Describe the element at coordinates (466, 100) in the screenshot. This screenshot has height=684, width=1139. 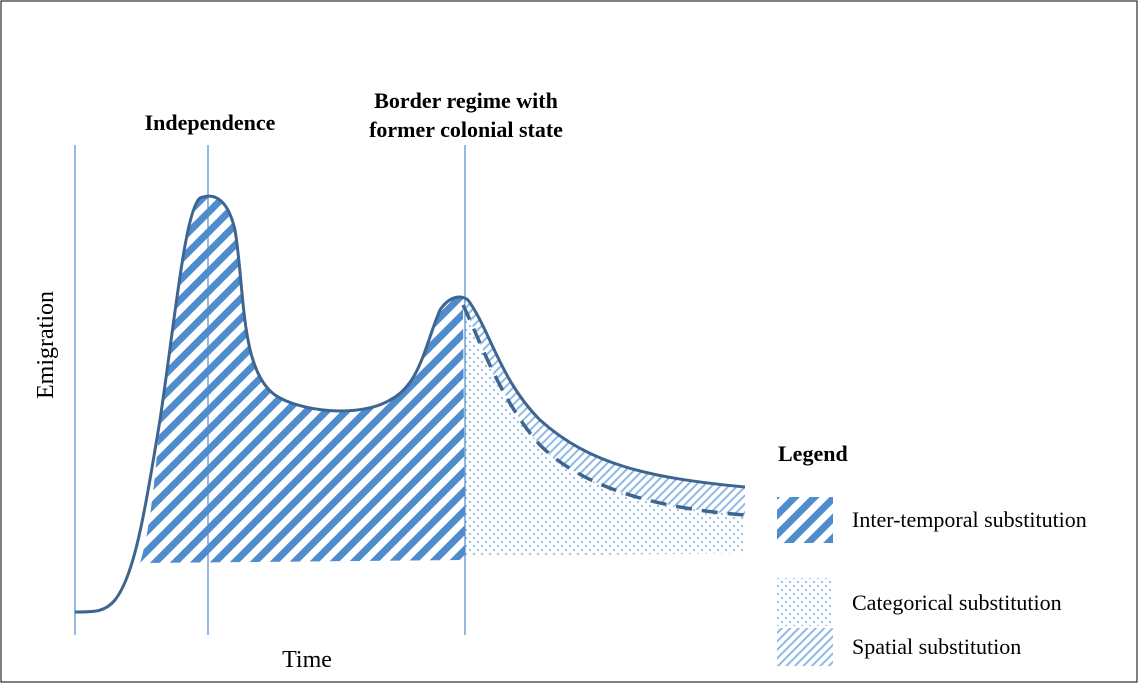
I see `annotation: Border regime with` at that location.